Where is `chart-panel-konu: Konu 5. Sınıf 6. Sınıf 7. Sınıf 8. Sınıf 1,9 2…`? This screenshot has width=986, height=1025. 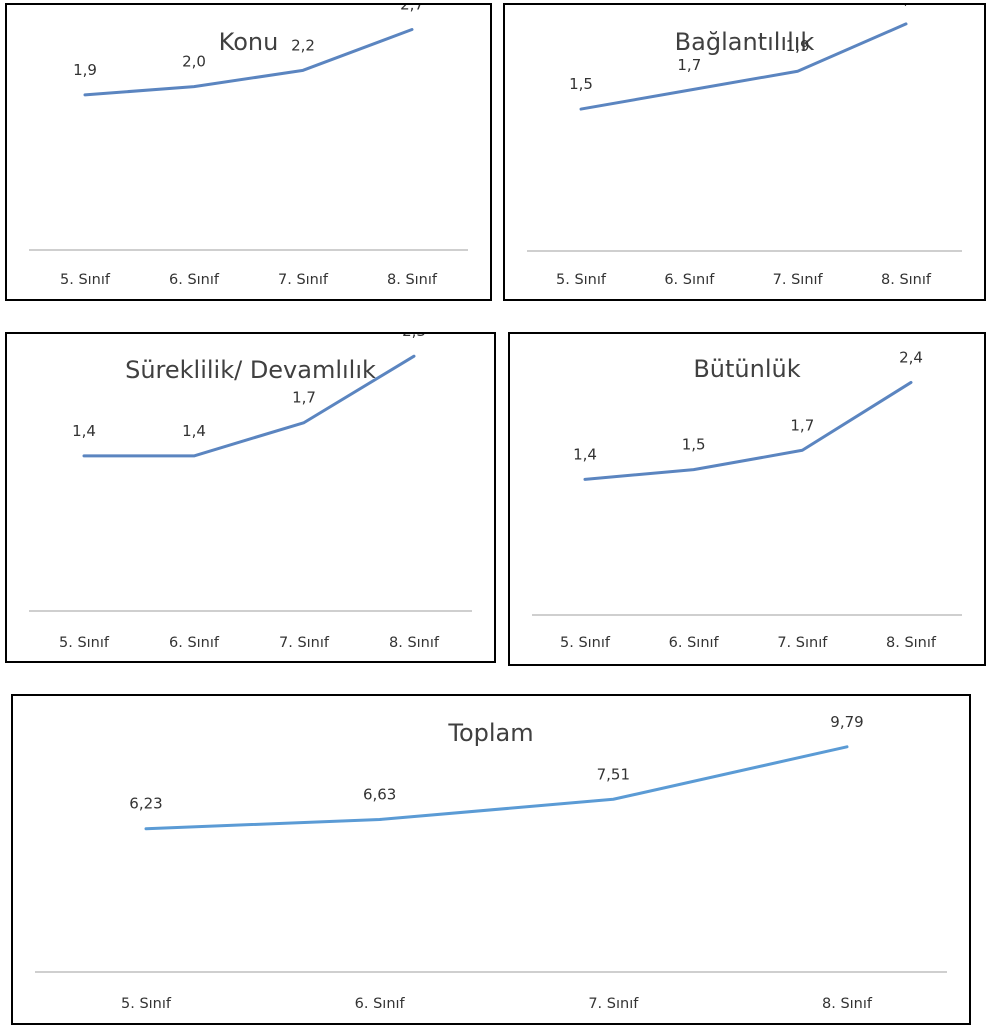 chart-panel-konu: Konu 5. Sınıf 6. Sınıf 7. Sınıf 8. Sınıf 1,9 2… is located at coordinates (248, 152).